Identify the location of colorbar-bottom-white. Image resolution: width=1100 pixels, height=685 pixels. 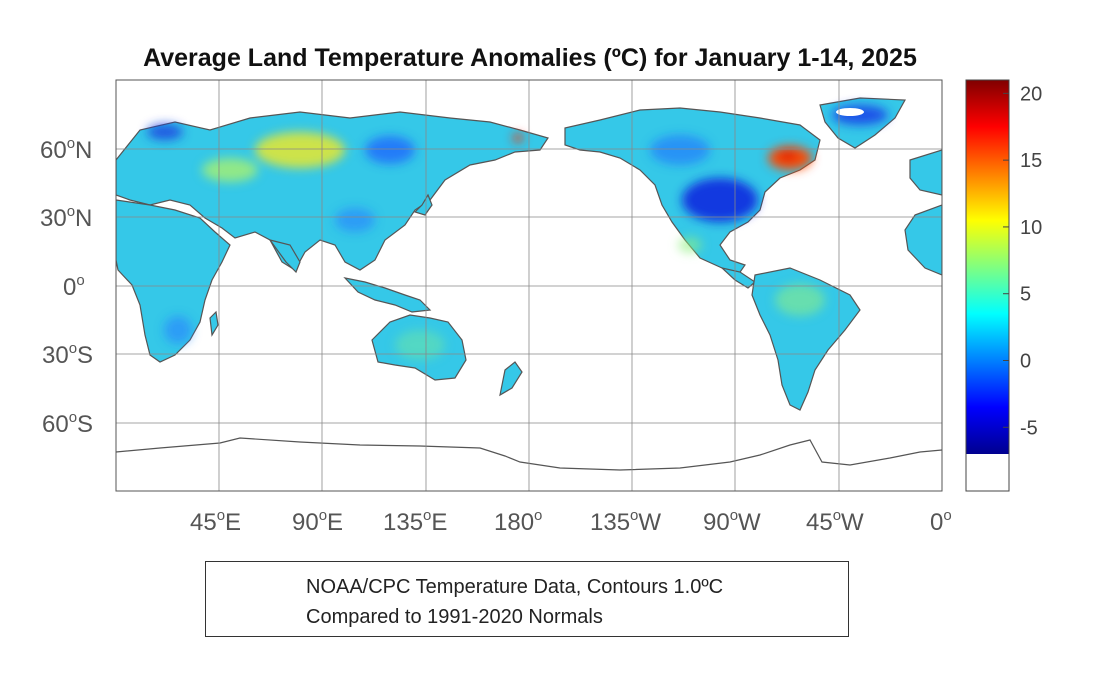
(987, 472).